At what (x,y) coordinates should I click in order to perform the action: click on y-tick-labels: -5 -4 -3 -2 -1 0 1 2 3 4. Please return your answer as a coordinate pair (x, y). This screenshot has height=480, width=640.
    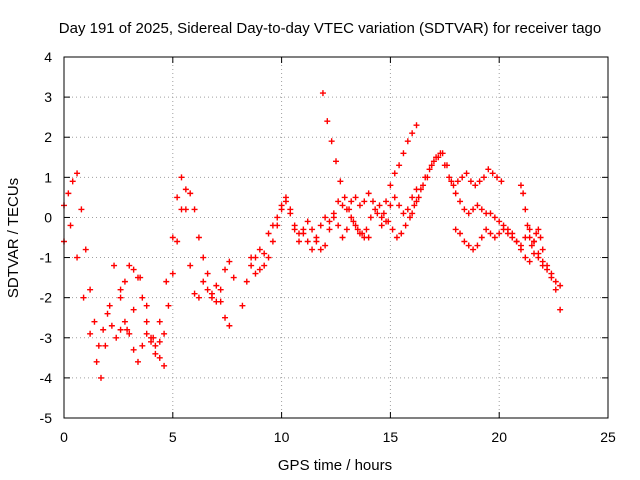
    Looking at the image, I should click on (46, 237).